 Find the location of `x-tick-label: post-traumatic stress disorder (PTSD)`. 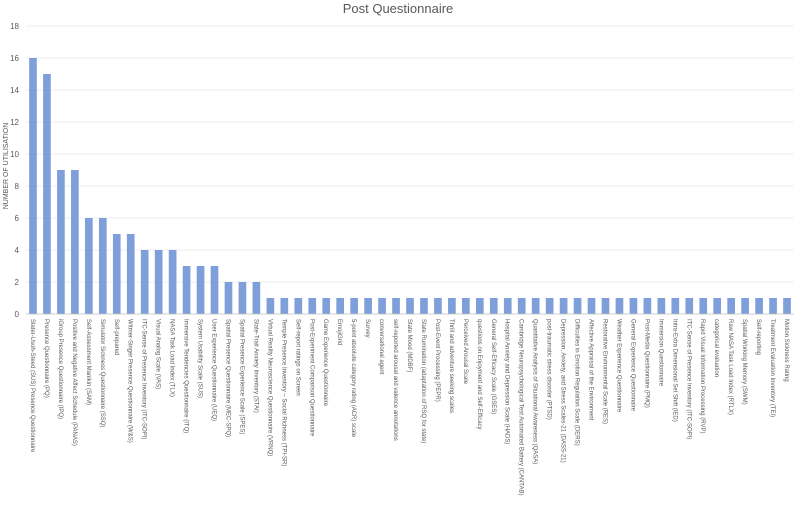

x-tick-label: post-traumatic stress disorder (PTSD) is located at coordinates (549, 369).